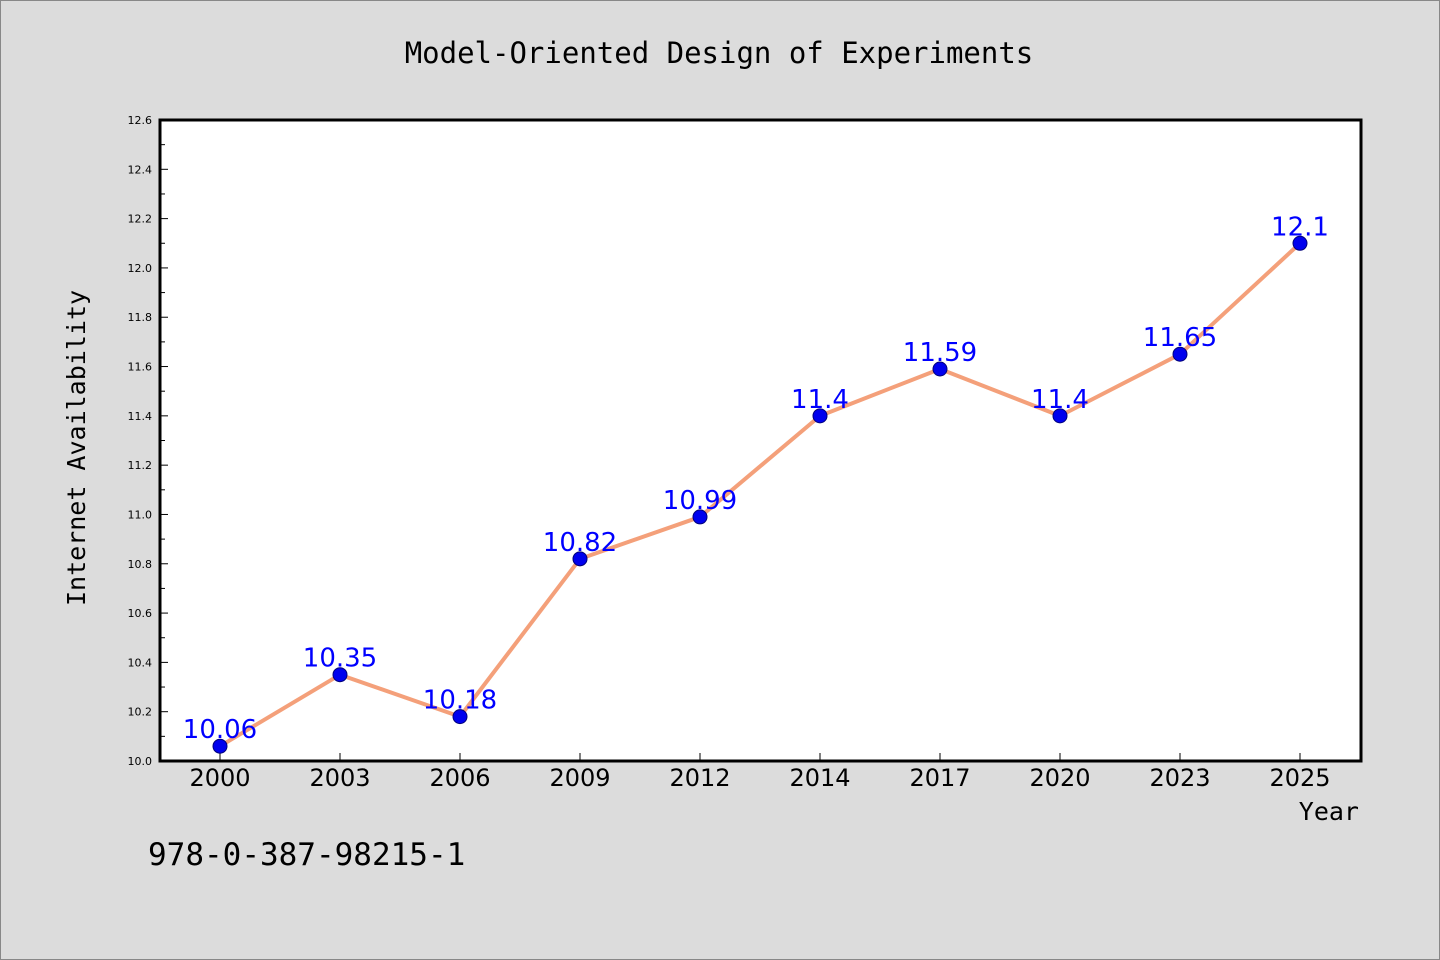 This screenshot has height=960, width=1440. Describe the element at coordinates (699, 778) in the screenshot. I see `x-tick-label: 2012` at that location.